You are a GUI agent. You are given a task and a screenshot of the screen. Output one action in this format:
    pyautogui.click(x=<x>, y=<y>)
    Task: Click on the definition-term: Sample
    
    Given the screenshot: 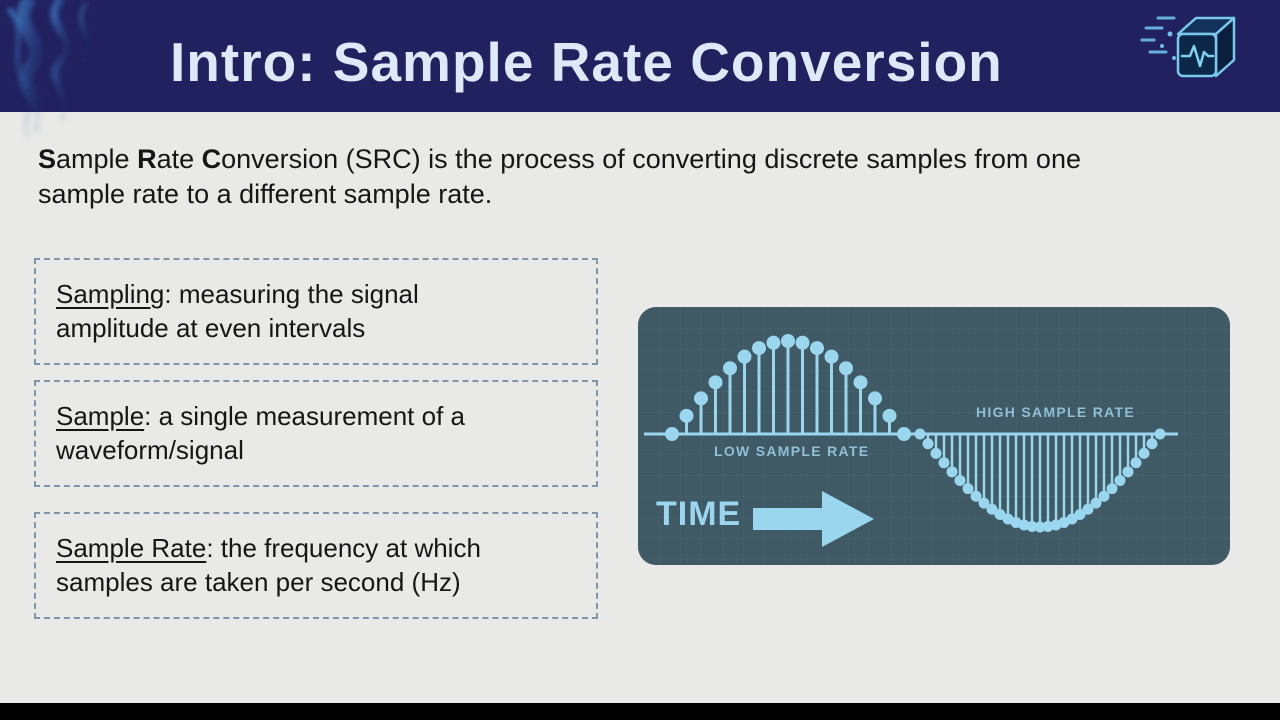 What is the action you would take?
    pyautogui.click(x=100, y=416)
    